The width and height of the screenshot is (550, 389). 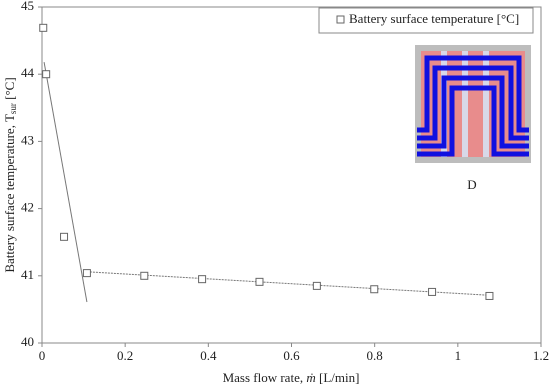 I want to click on x-tick-label: 1, so click(x=458, y=355).